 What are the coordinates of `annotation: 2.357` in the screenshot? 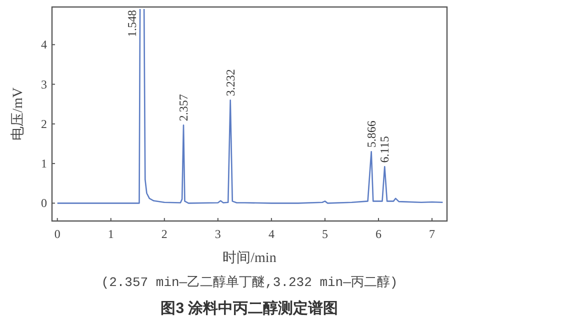 It's located at (183, 108).